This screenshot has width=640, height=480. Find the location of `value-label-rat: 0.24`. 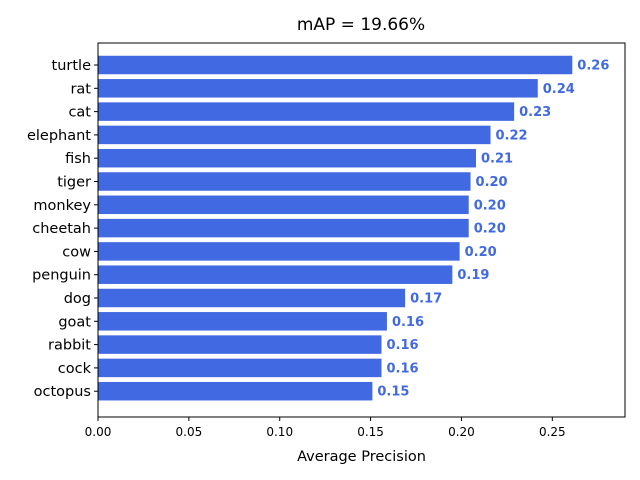

value-label-rat: 0.24 is located at coordinates (559, 89).